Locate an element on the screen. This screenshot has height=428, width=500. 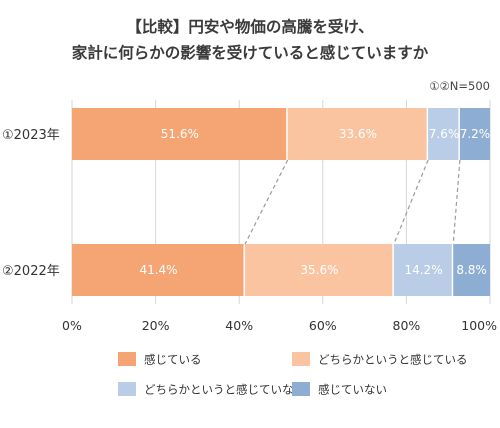
data-label: 41.4% is located at coordinates (158, 270).